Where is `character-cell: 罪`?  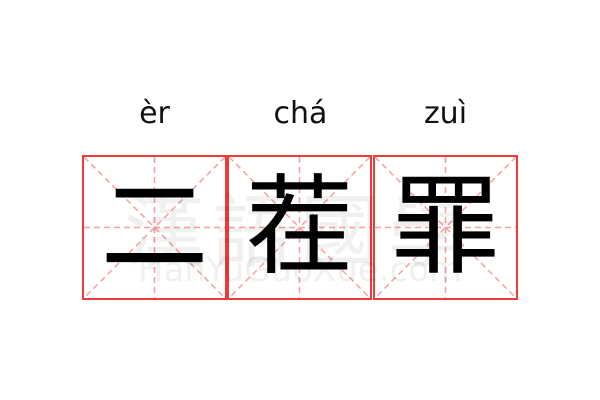 character-cell: 罪 is located at coordinates (445, 227).